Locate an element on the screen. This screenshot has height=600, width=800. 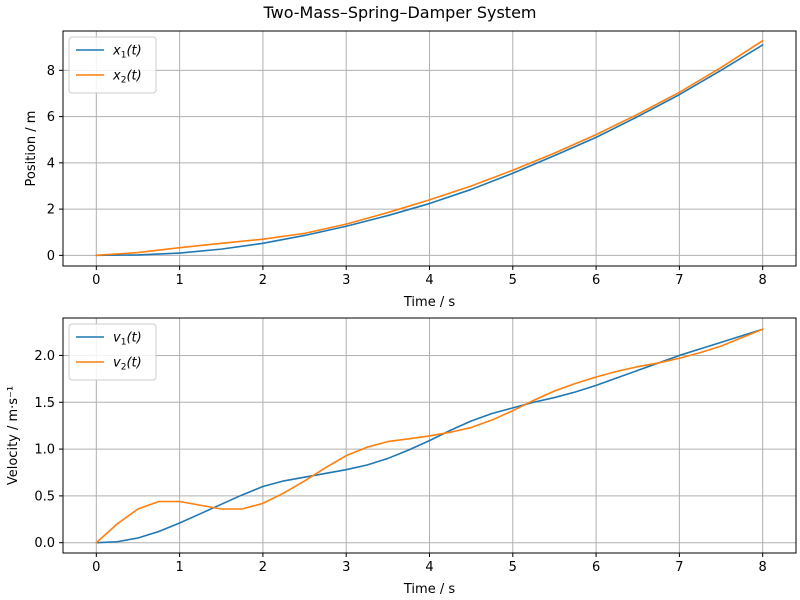
velocity-x-tick-label: 4 is located at coordinates (429, 567).